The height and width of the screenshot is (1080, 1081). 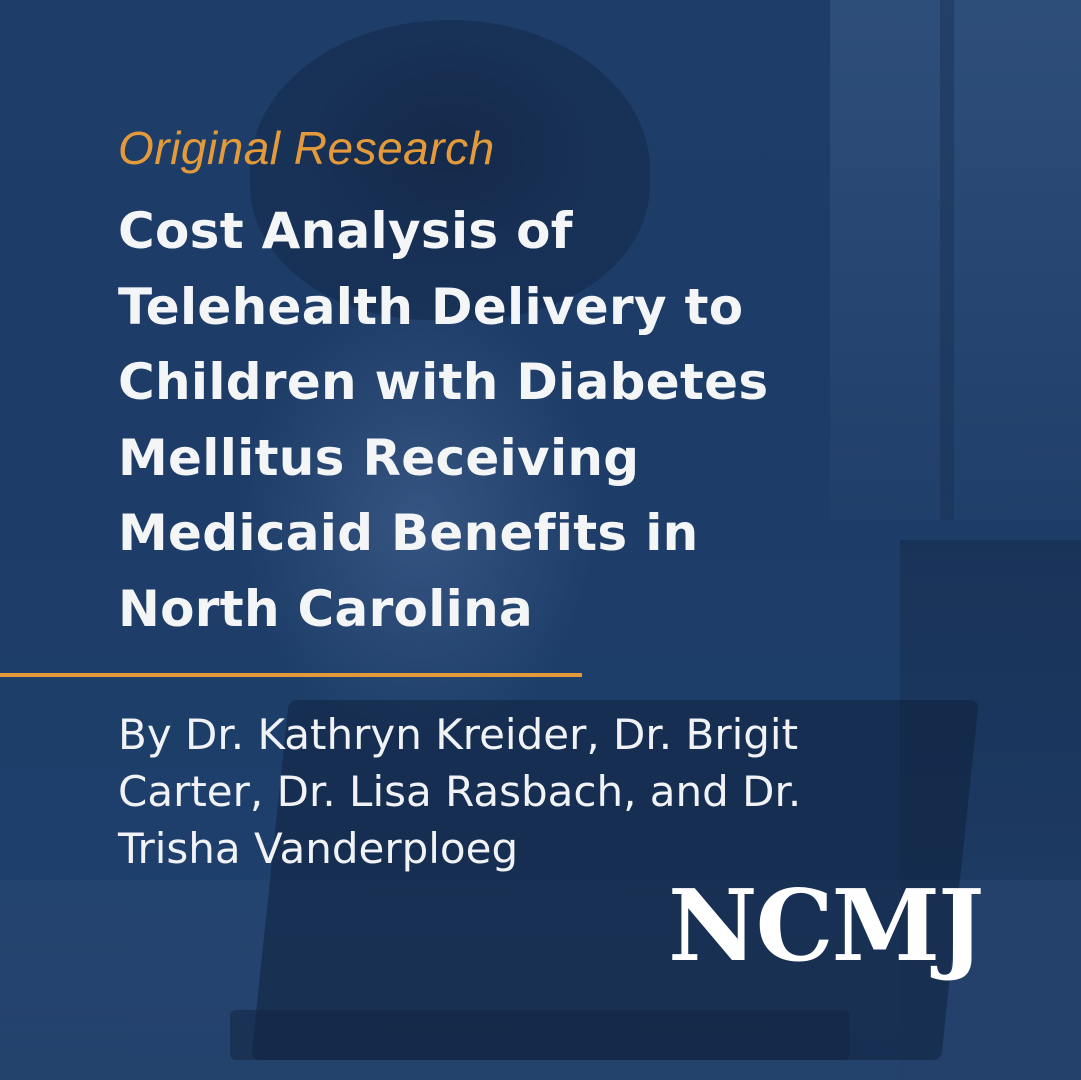 What do you see at coordinates (458, 734) in the screenshot?
I see `byline-line: By Dr. Kathryn Kreider, Dr. Brigit` at bounding box center [458, 734].